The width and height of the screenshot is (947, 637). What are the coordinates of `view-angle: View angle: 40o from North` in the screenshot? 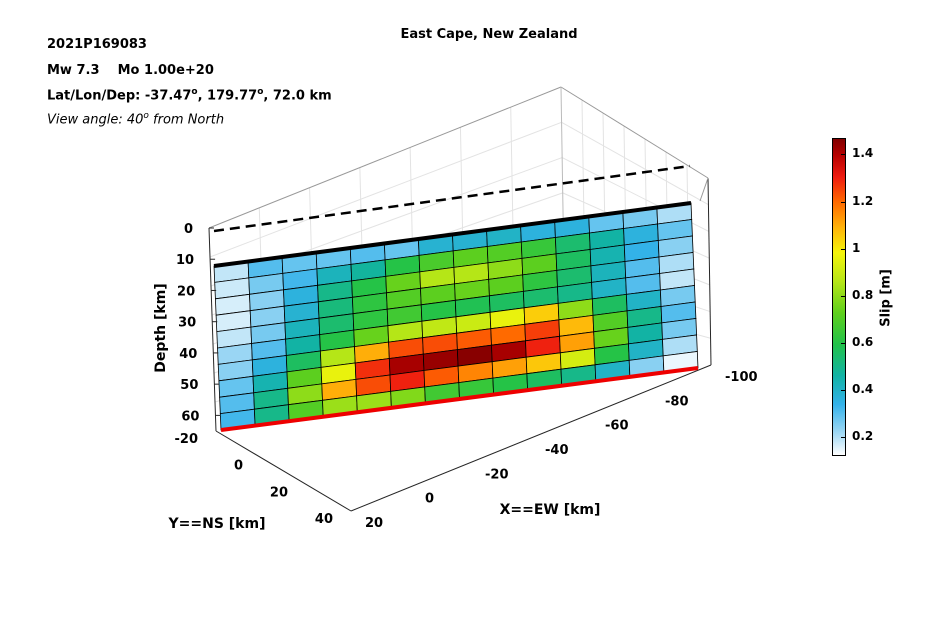 It's located at (135, 119).